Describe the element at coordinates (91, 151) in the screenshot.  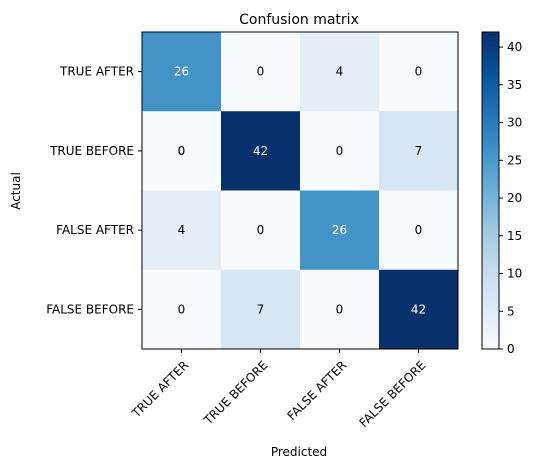
I see `y-tick-label: TRUE BEFORE` at that location.